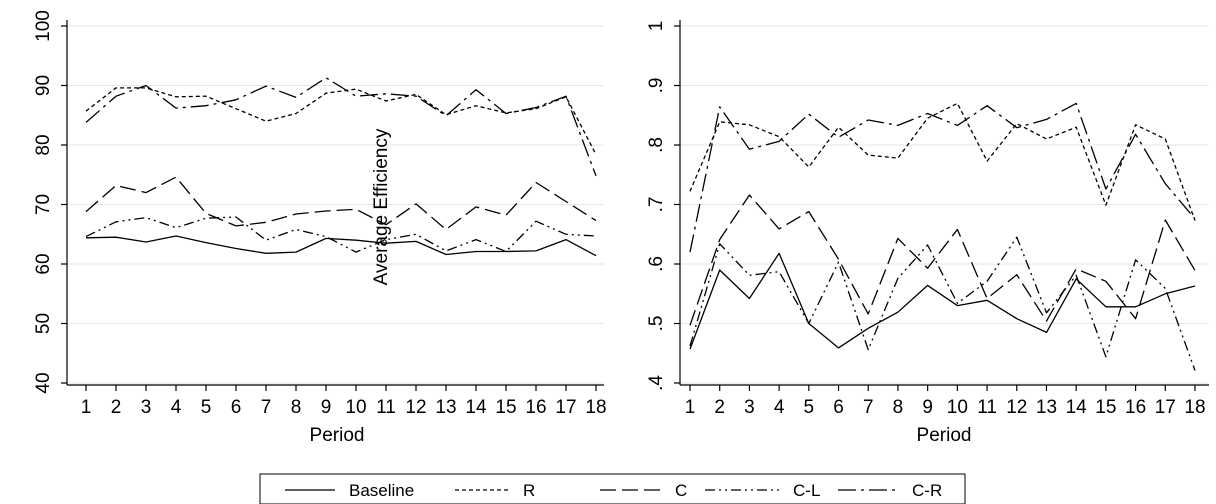  What do you see at coordinates (927, 490) in the screenshot?
I see `legend-label: C-R` at bounding box center [927, 490].